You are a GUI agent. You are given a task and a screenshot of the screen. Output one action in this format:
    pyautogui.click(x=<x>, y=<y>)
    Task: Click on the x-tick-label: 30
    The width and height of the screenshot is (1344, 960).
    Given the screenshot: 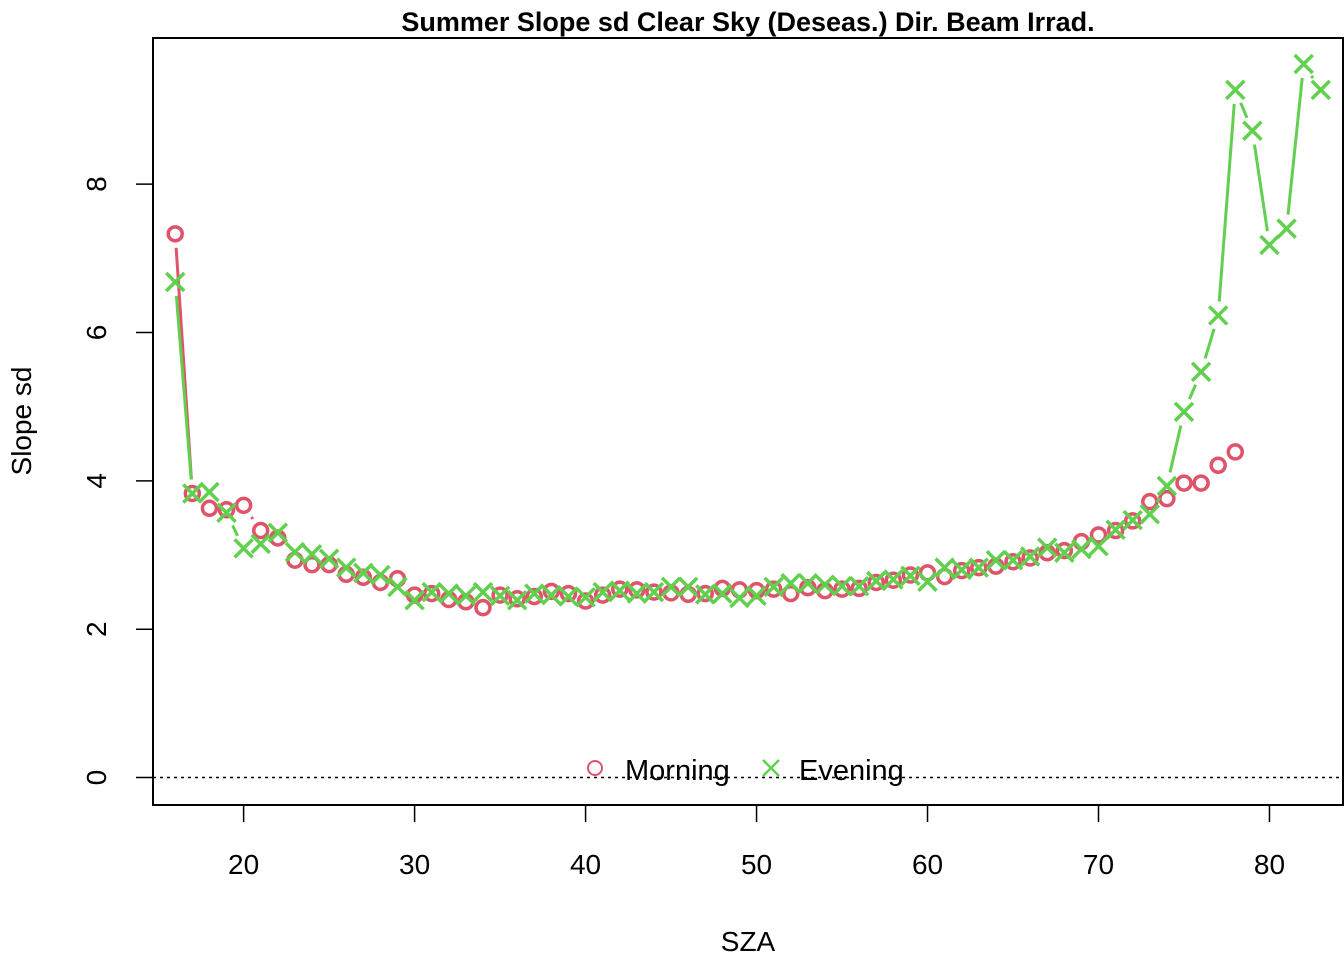 What is the action you would take?
    pyautogui.click(x=414, y=864)
    